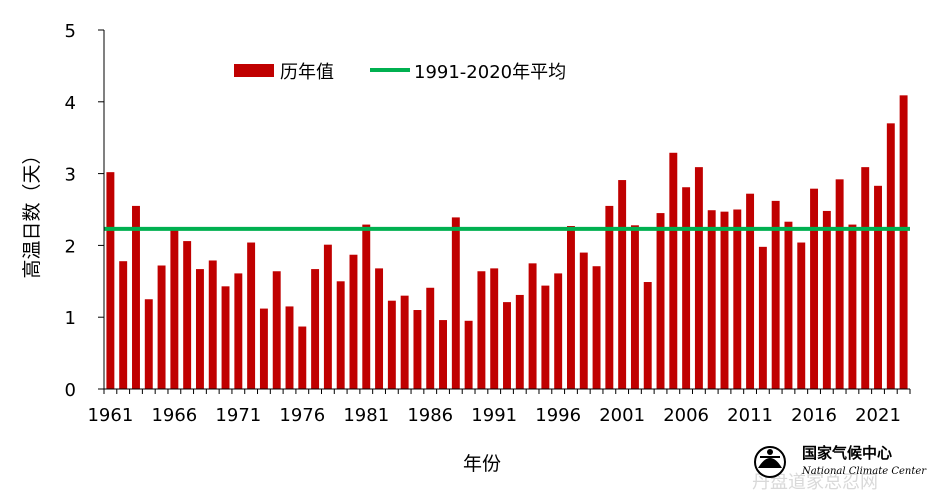  I want to click on y-tick-label: 4, so click(70, 103).